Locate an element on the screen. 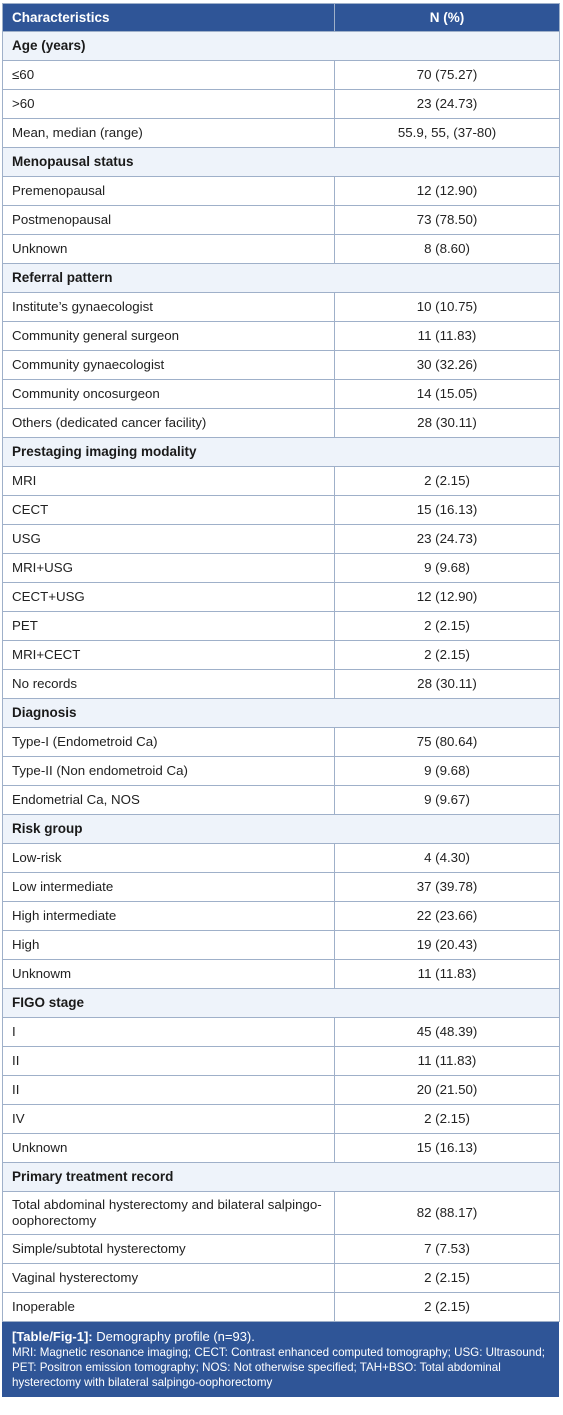 Image resolution: width=563 pixels, height=1415 pixels. table-row: II 20 (21.50) is located at coordinates (281, 1090).